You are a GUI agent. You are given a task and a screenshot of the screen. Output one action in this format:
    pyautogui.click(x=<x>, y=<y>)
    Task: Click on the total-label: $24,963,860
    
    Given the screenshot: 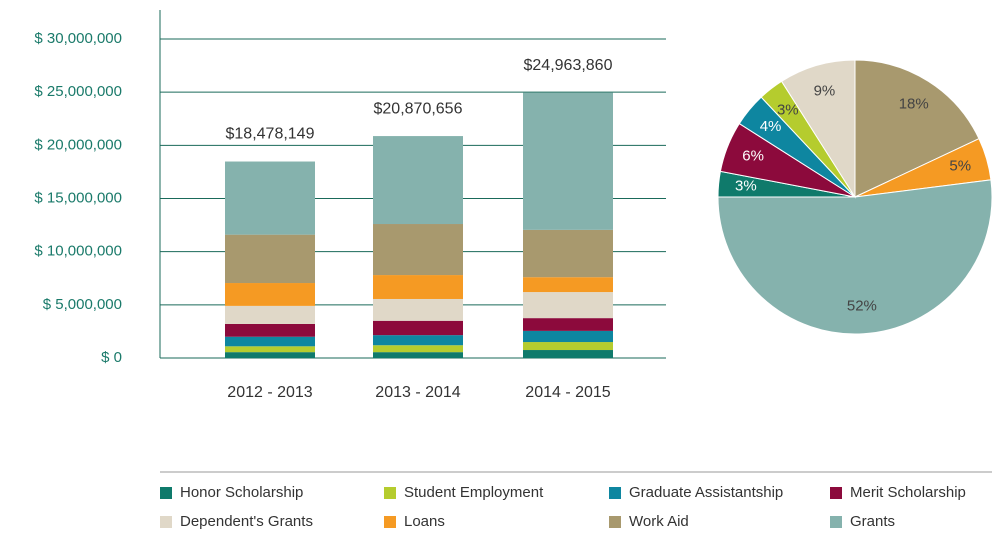 What is the action you would take?
    pyautogui.click(x=568, y=65)
    